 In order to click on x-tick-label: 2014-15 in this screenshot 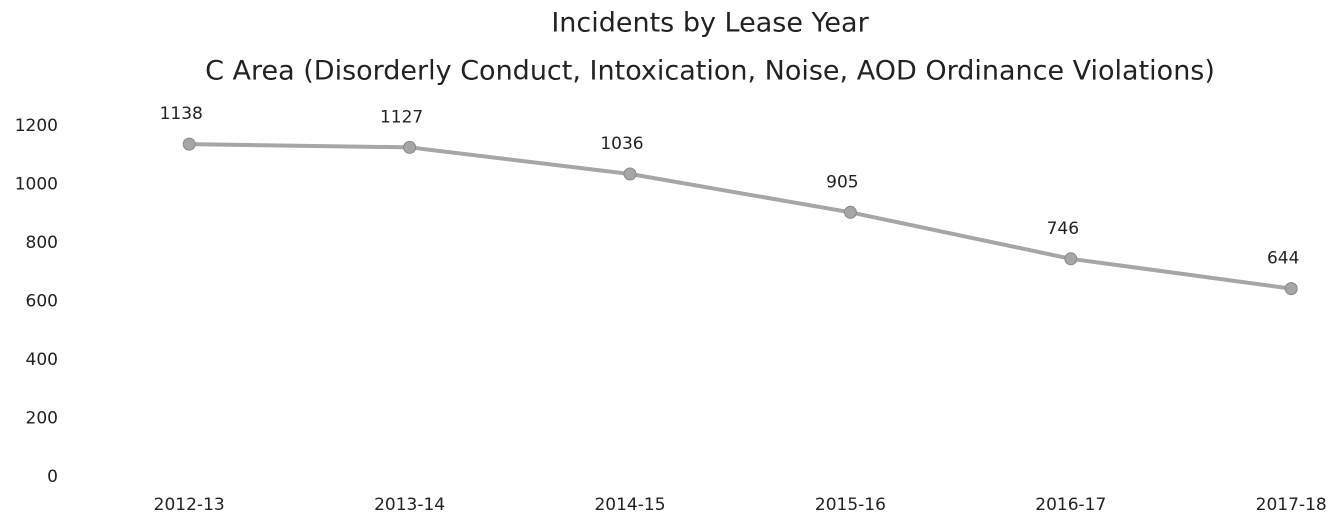, I will do `click(629, 505)`.